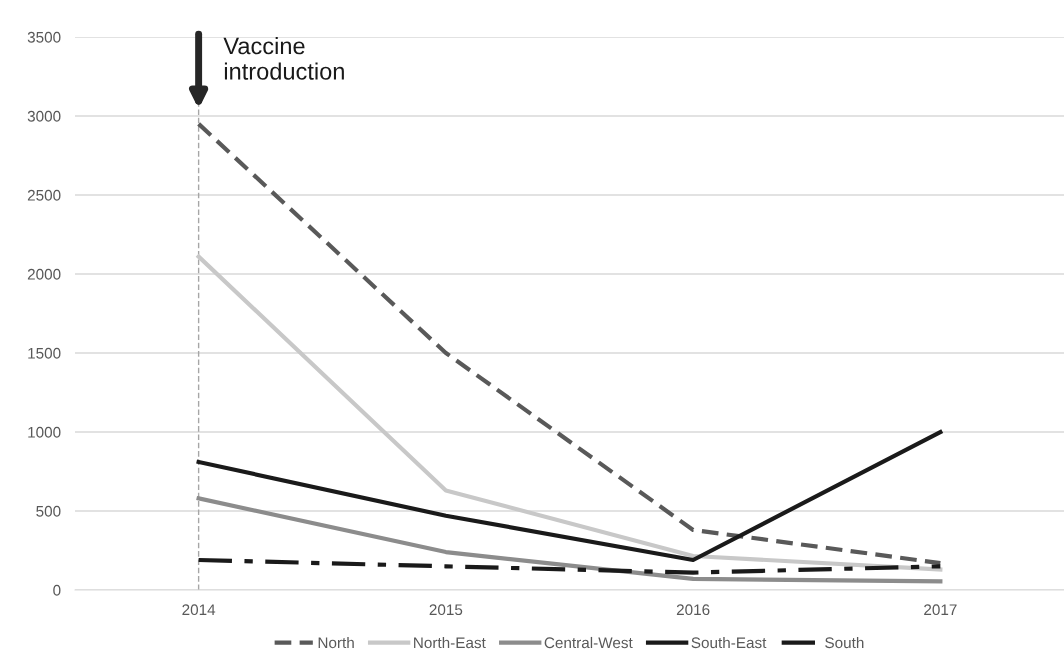 This screenshot has height=666, width=1064. What do you see at coordinates (844, 642) in the screenshot?
I see `legend-label: South` at bounding box center [844, 642].